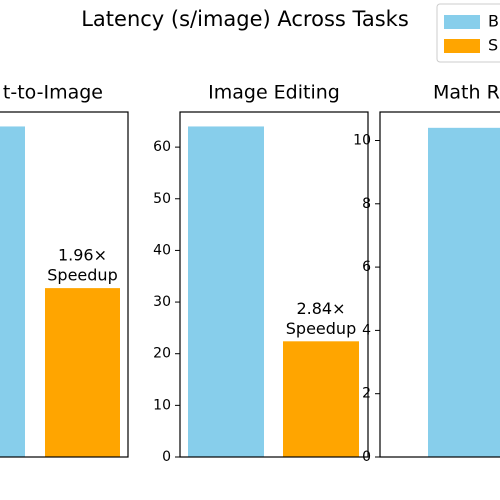 This screenshot has width=500, height=500. What do you see at coordinates (274, 93) in the screenshot?
I see `subplot-title: Image Editing` at bounding box center [274, 93].